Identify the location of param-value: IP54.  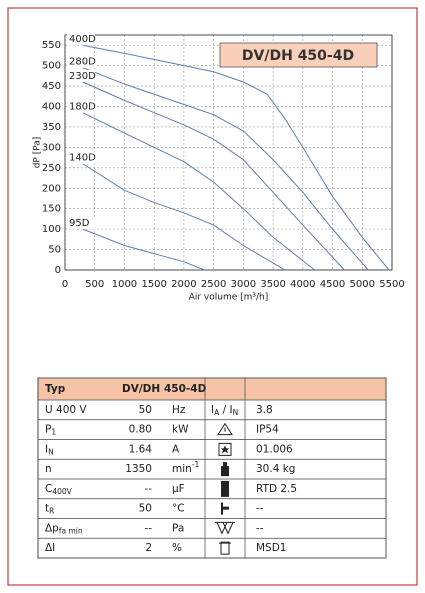
(267, 430).